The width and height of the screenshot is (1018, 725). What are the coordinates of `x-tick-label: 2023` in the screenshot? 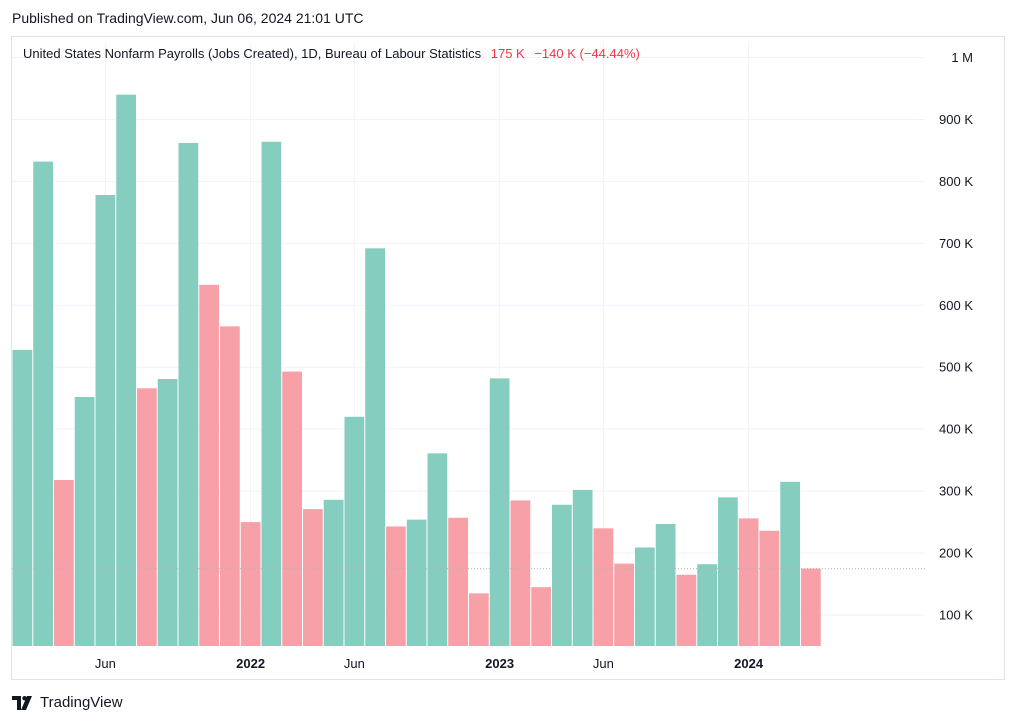 It's located at (499, 663).